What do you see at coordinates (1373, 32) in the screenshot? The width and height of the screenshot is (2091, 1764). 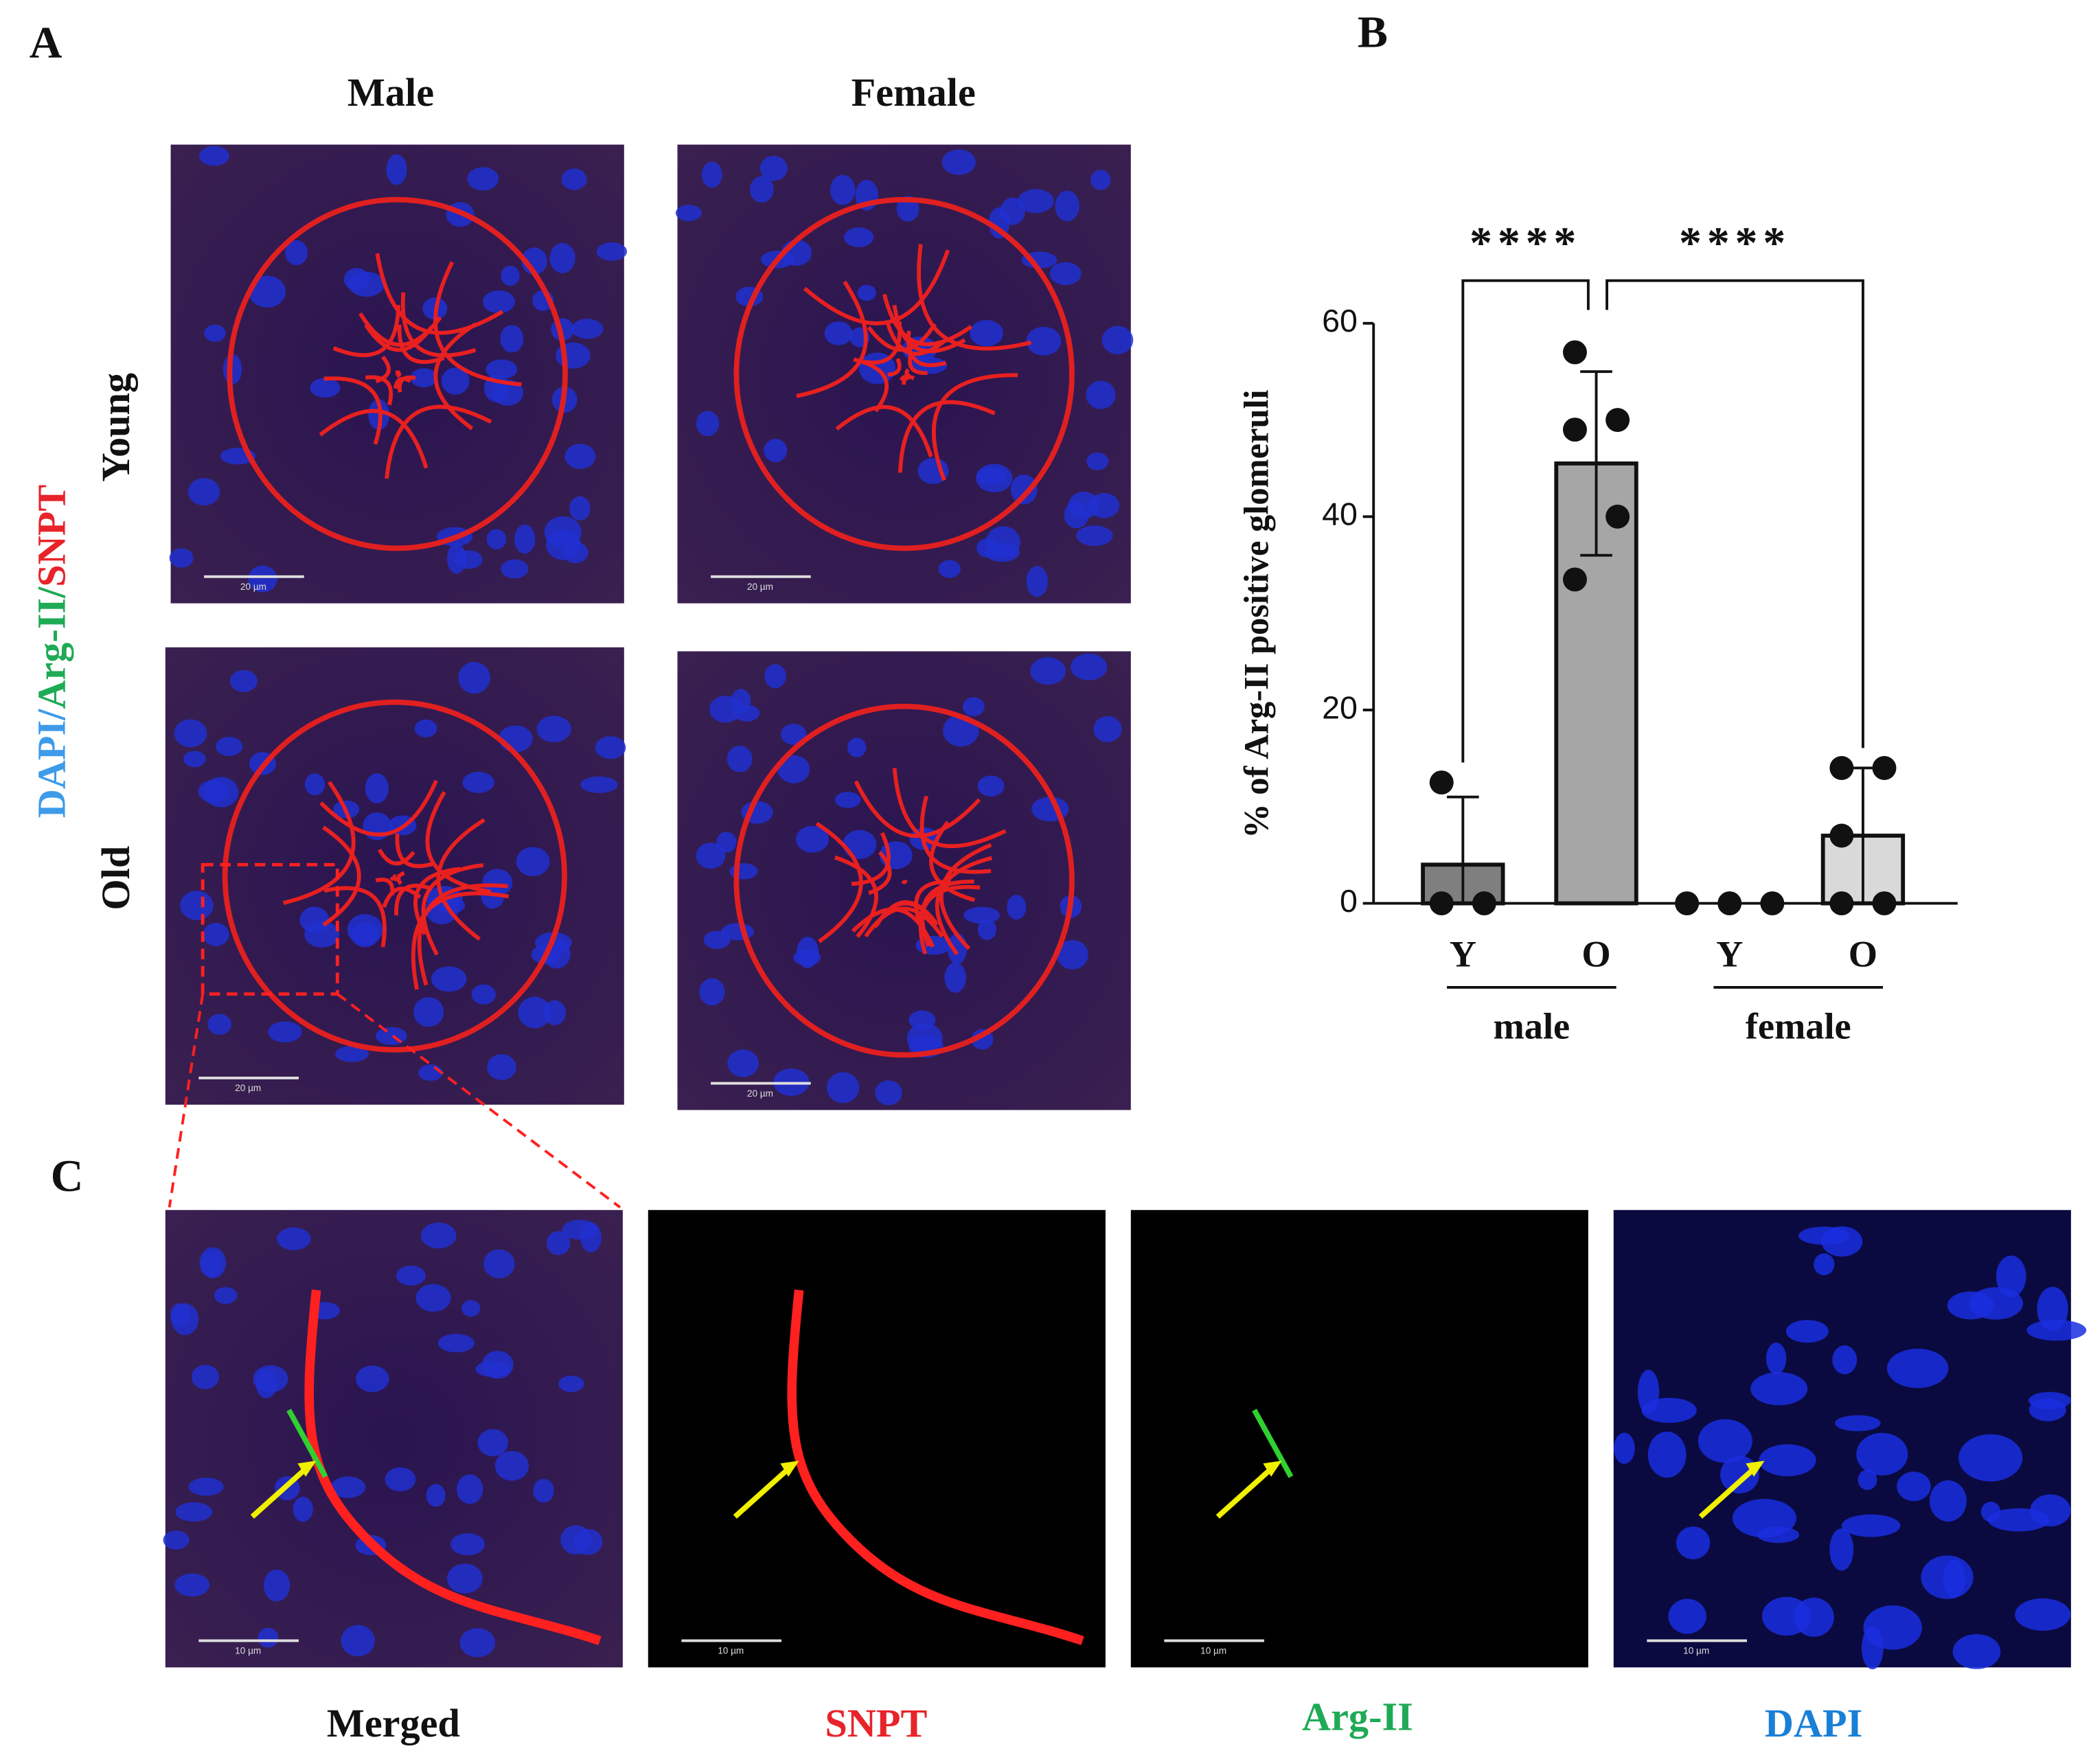 I see `panel-label: B` at bounding box center [1373, 32].